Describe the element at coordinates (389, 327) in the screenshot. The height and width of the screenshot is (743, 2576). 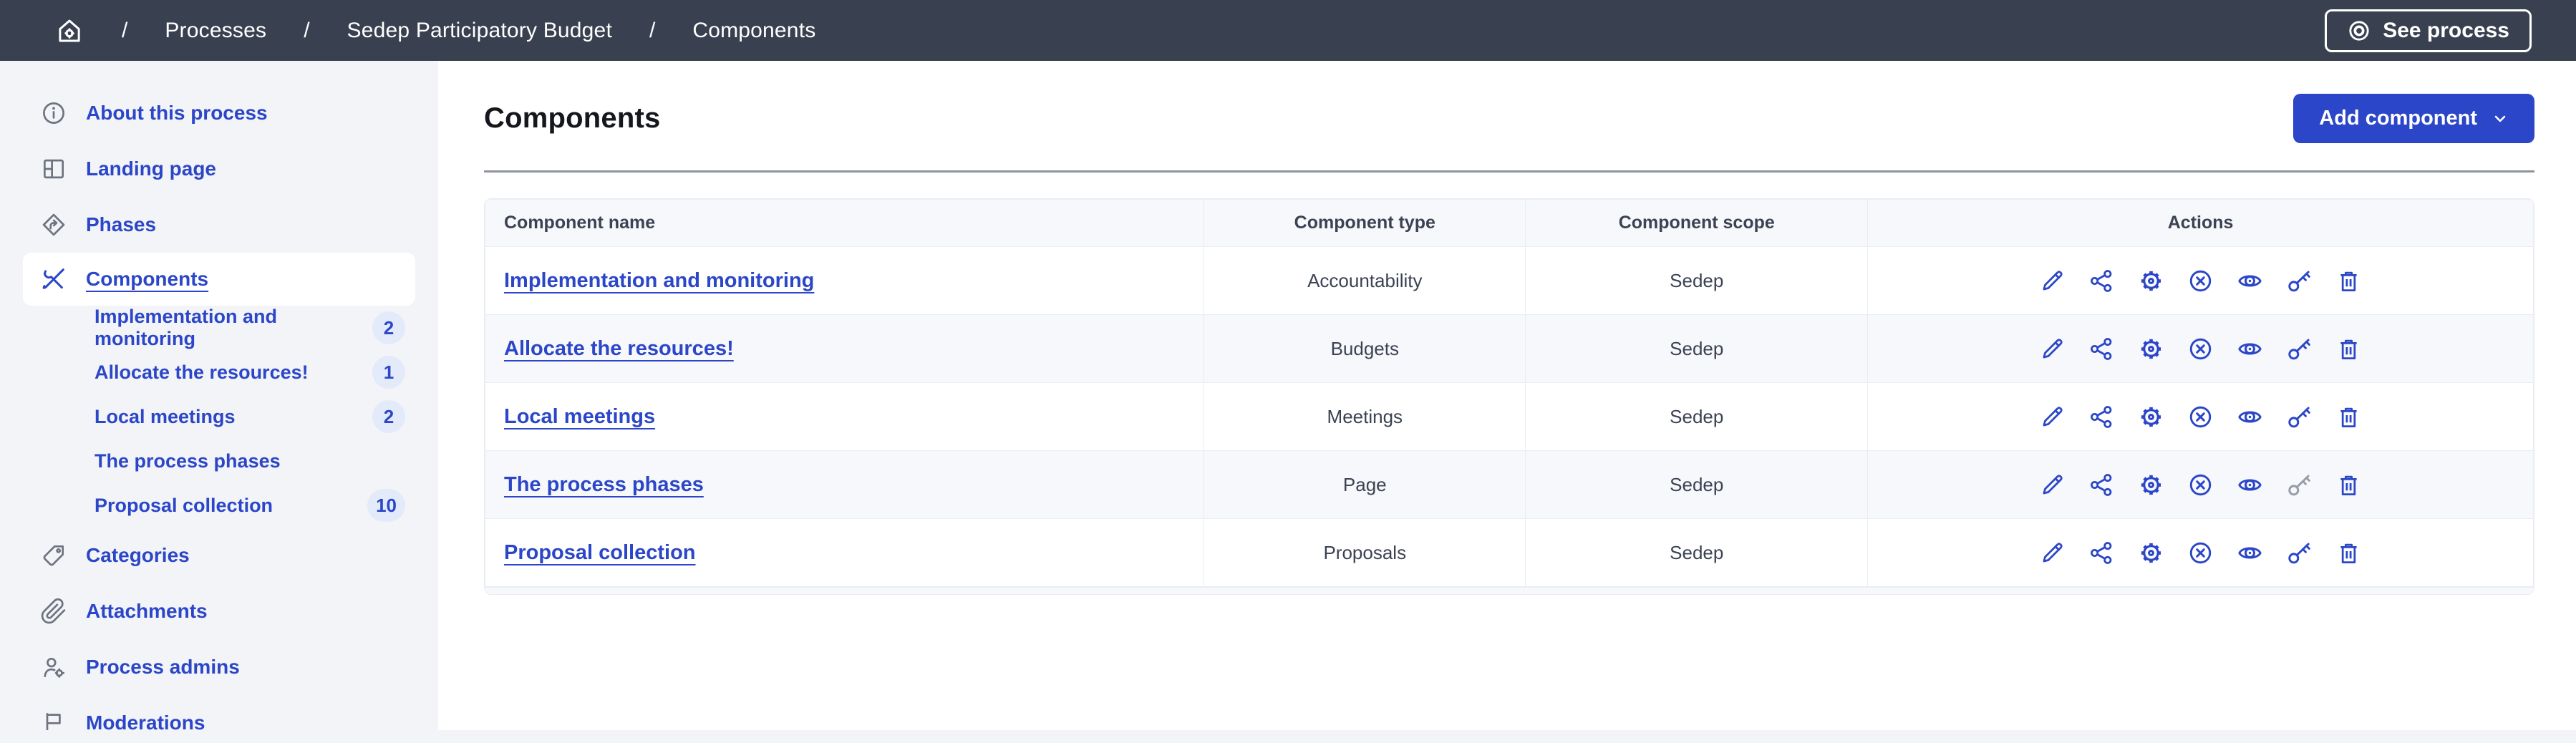
I see `submenu-count-badge: 2` at that location.